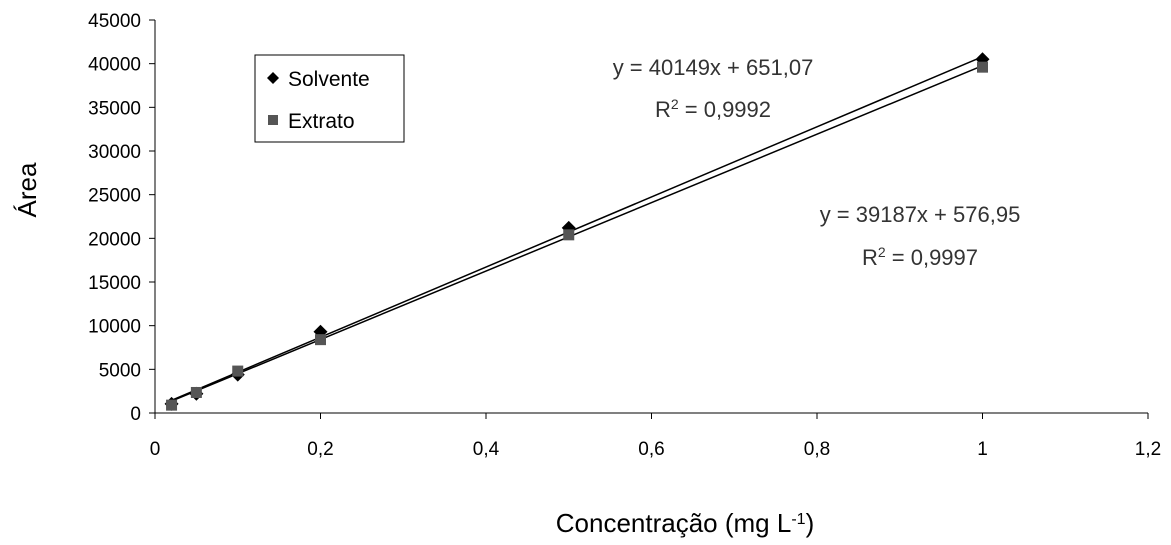 This screenshot has width=1171, height=545. I want to click on r2-extrato-tail: = 0,9997, so click(932, 257).